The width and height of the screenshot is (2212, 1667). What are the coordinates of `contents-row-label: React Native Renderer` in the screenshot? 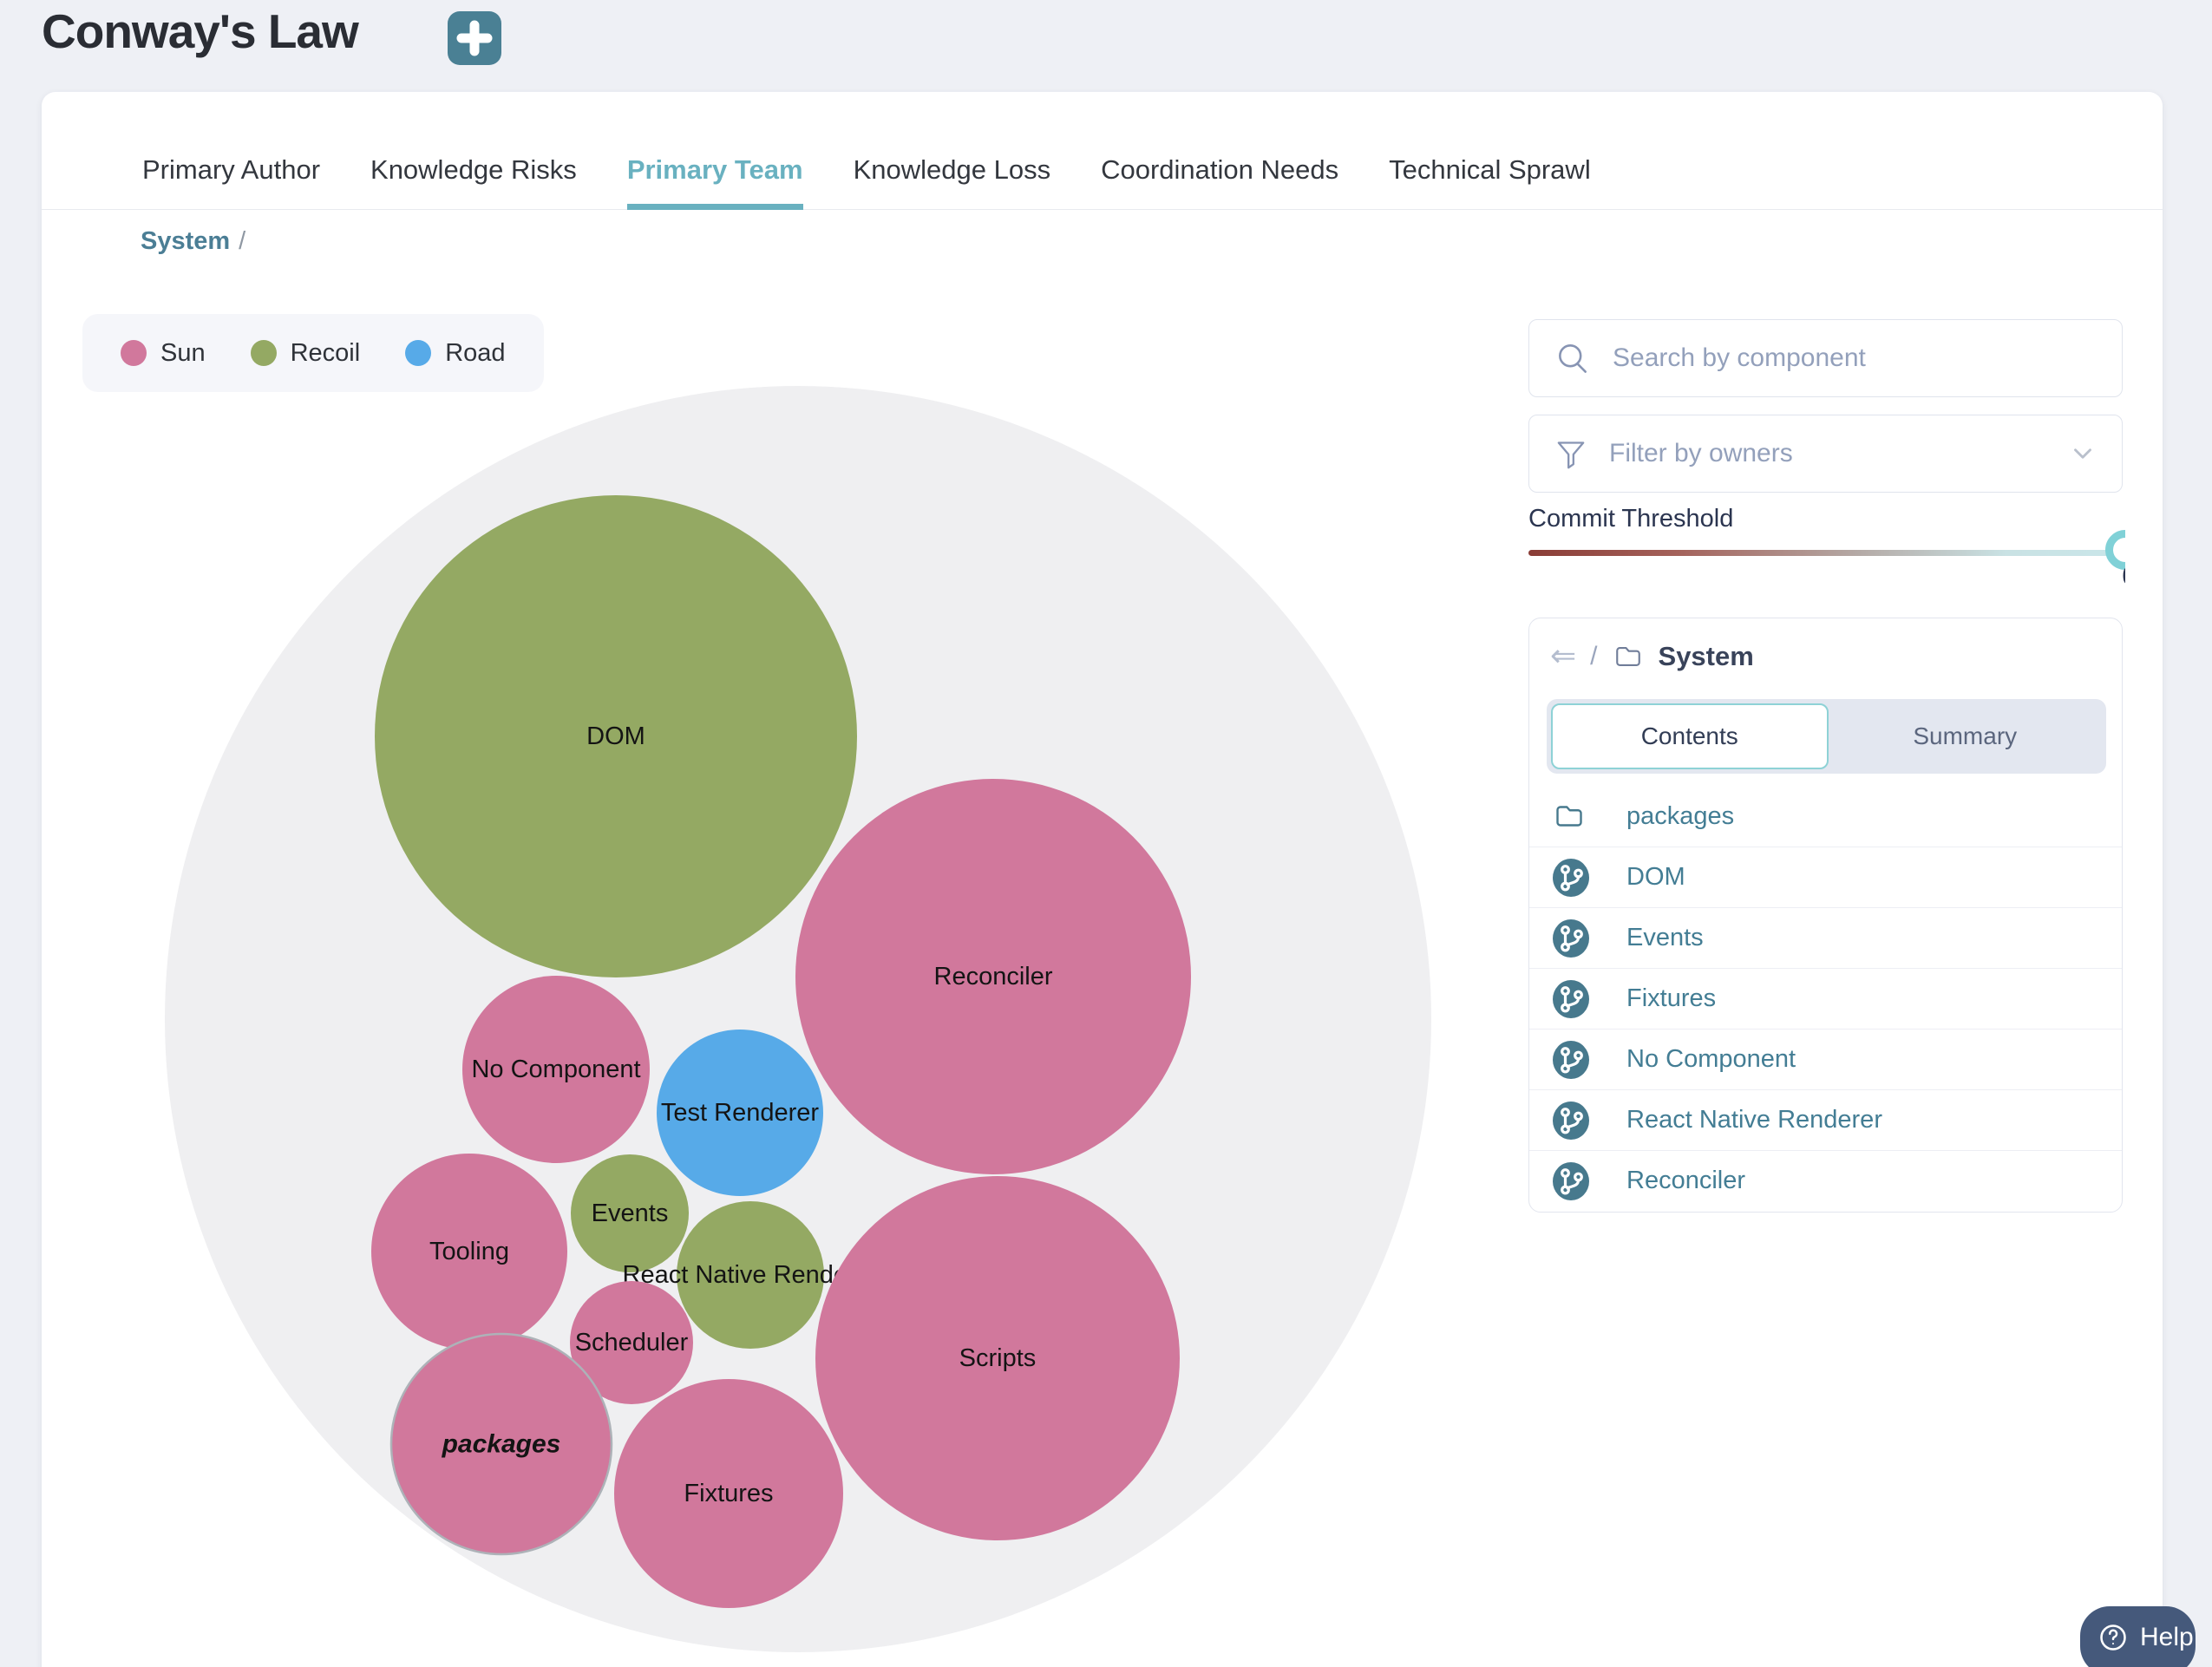 It's located at (1754, 1120).